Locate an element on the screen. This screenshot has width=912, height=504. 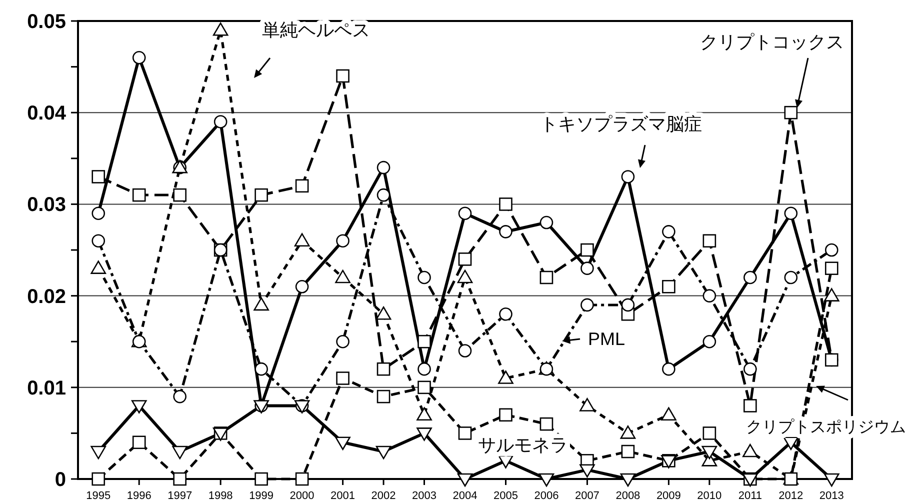
x-tick-label: 2001 is located at coordinates (343, 496).